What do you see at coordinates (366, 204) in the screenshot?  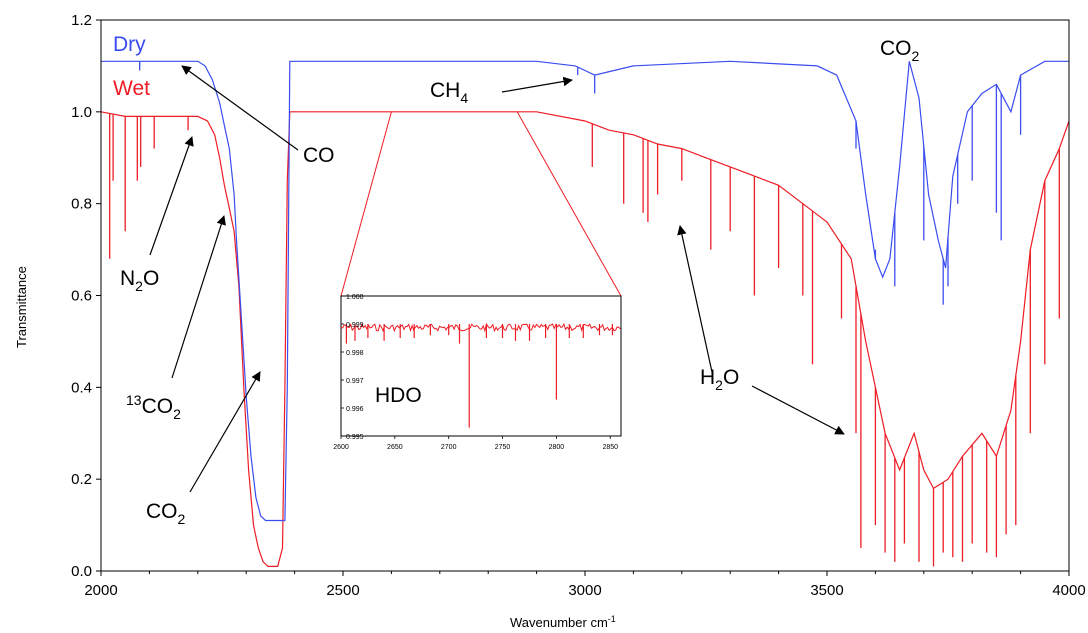 I see `guide-line-left` at bounding box center [366, 204].